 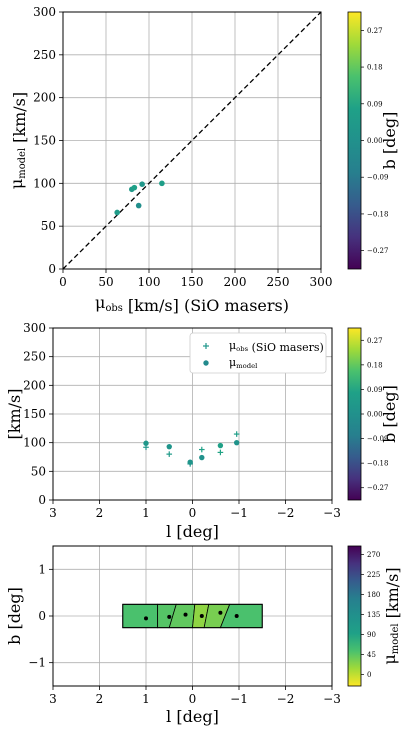 I want to click on colorbar-tick-label: 45, so click(x=371, y=655).